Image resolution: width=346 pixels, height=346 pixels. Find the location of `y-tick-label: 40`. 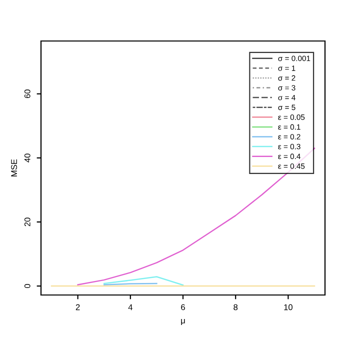

y-tick-label: 40 is located at coordinates (27, 158).